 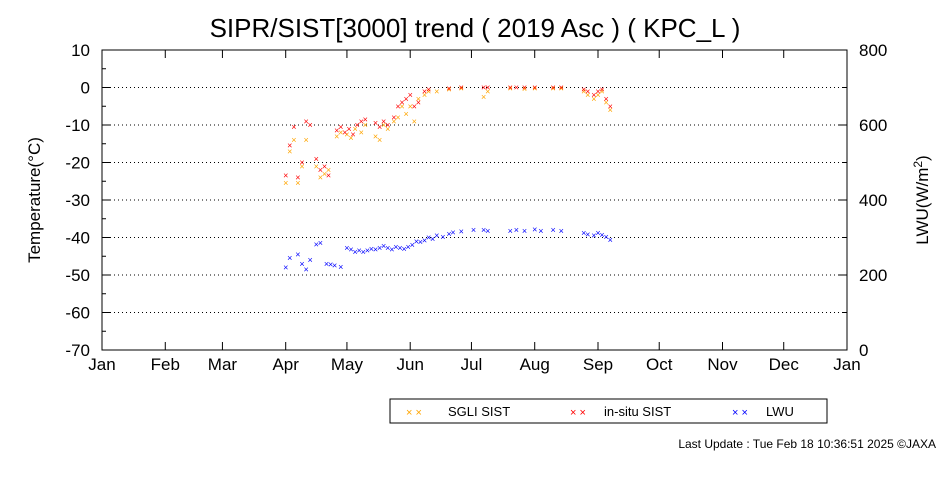 What do you see at coordinates (34, 200) in the screenshot?
I see `y-axis-label-left: Temperature(°C)` at bounding box center [34, 200].